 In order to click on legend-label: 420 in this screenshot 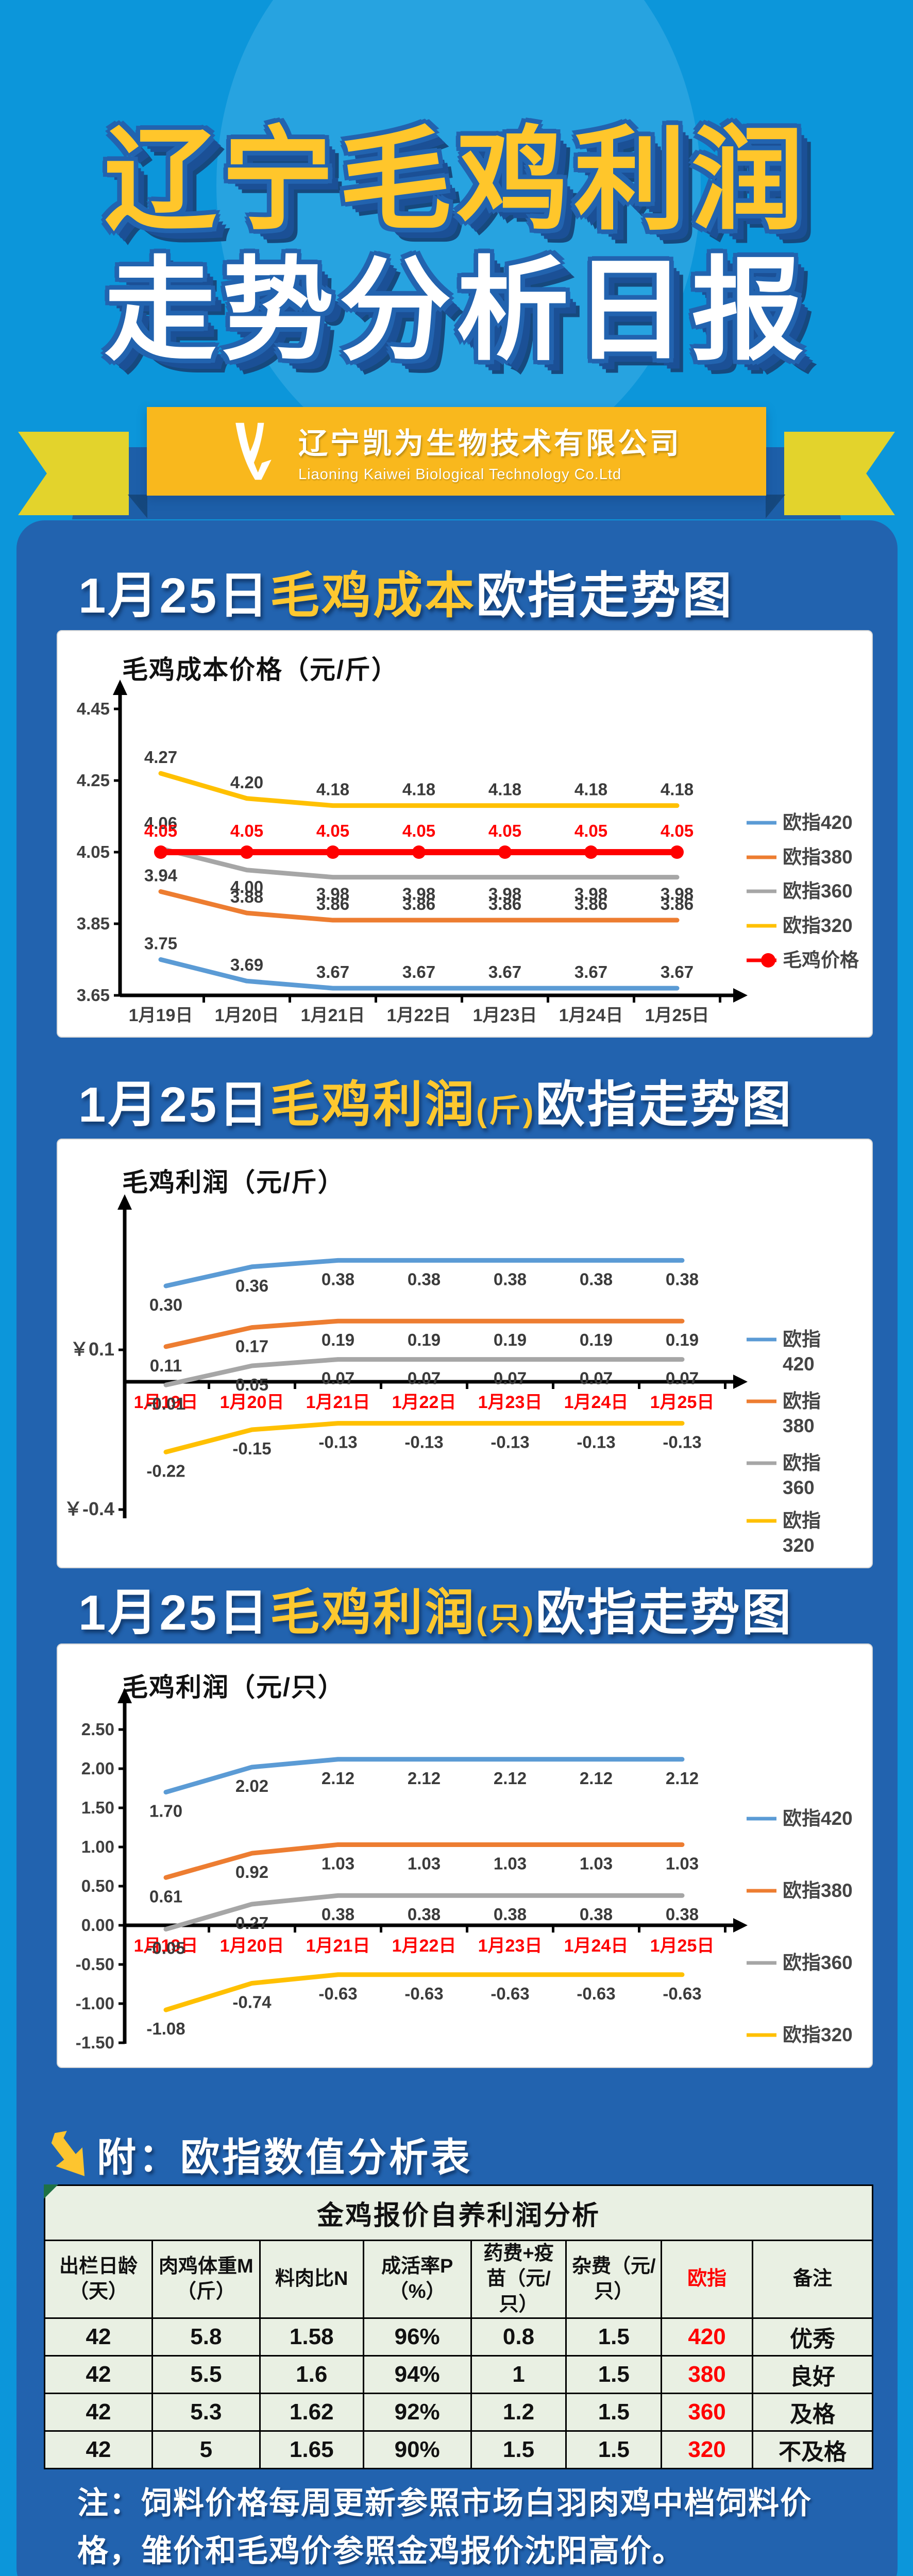, I will do `click(799, 1364)`.